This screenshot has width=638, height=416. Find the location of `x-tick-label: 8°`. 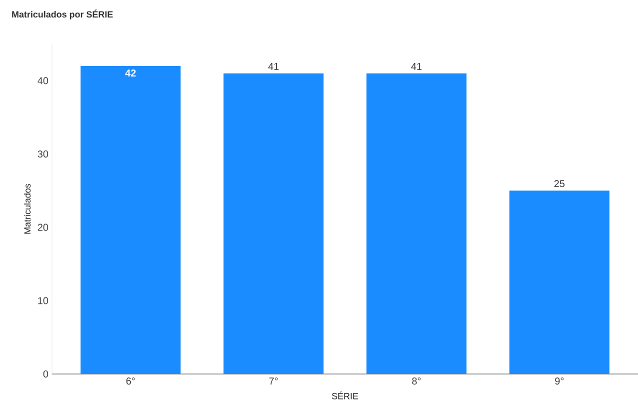

x-tick-label: 8° is located at coordinates (416, 381).